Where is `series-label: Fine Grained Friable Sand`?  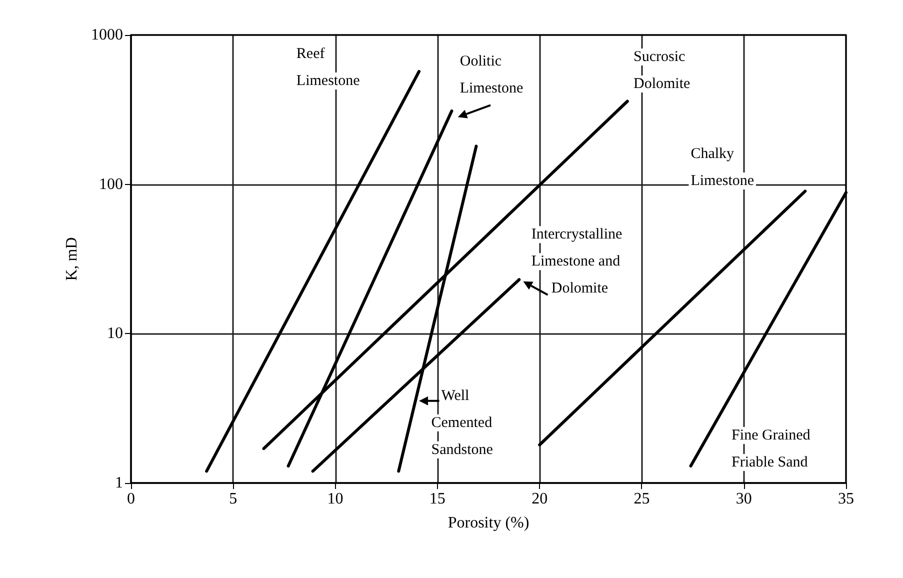
series-label: Fine Grained Friable Sand is located at coordinates (771, 449).